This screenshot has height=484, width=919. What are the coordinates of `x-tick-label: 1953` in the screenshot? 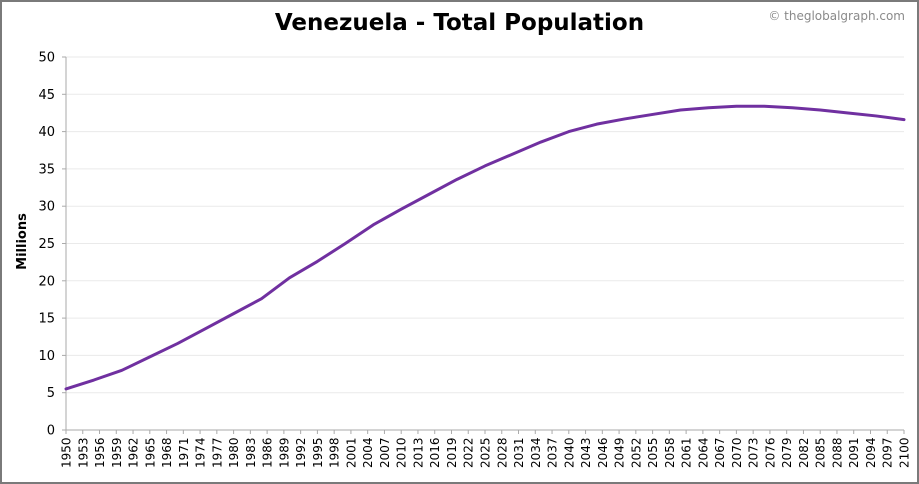 It's located at (83, 452).